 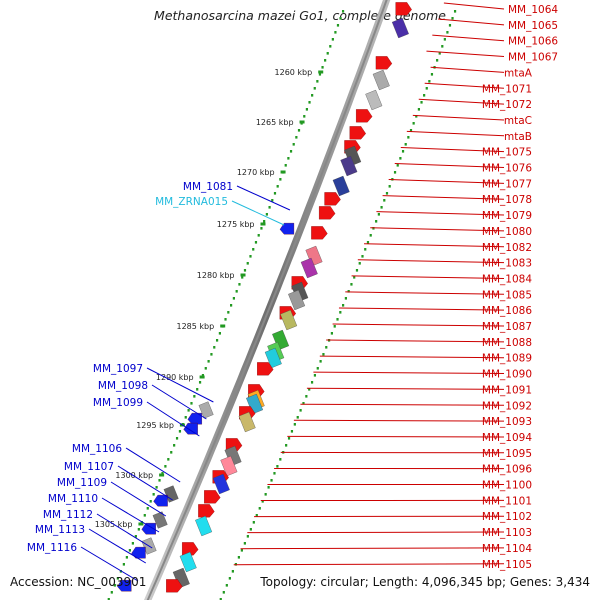 I want to click on gene-label-forward: MM_1078, so click(x=507, y=200).